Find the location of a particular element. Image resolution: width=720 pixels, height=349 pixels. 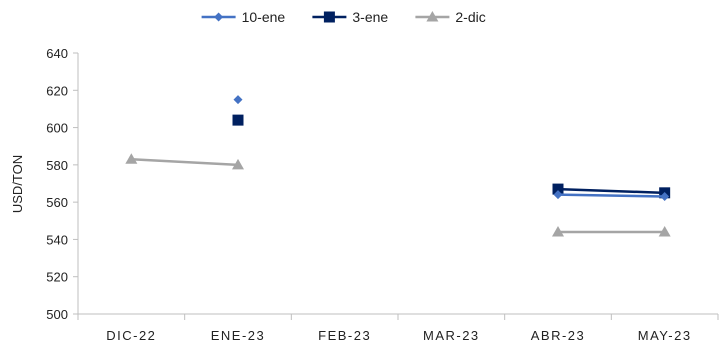

y-tick-label: 620 is located at coordinates (57, 90).